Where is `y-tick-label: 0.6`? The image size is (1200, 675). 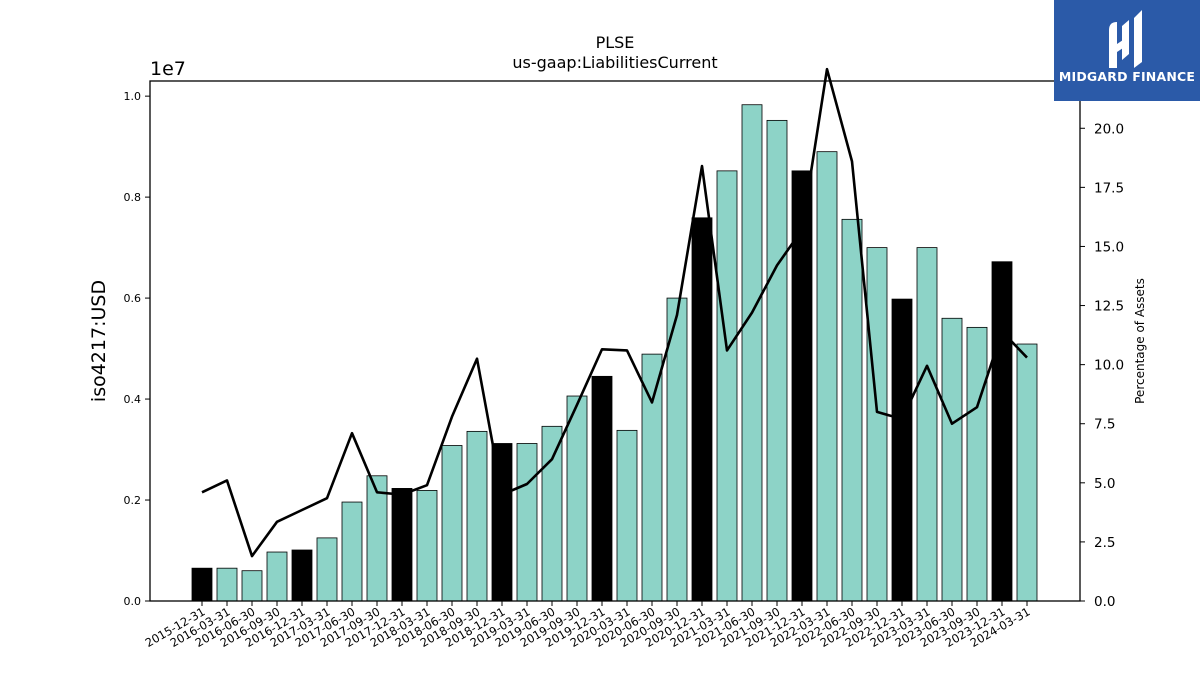
y-tick-label: 0.6 is located at coordinates (133, 298).